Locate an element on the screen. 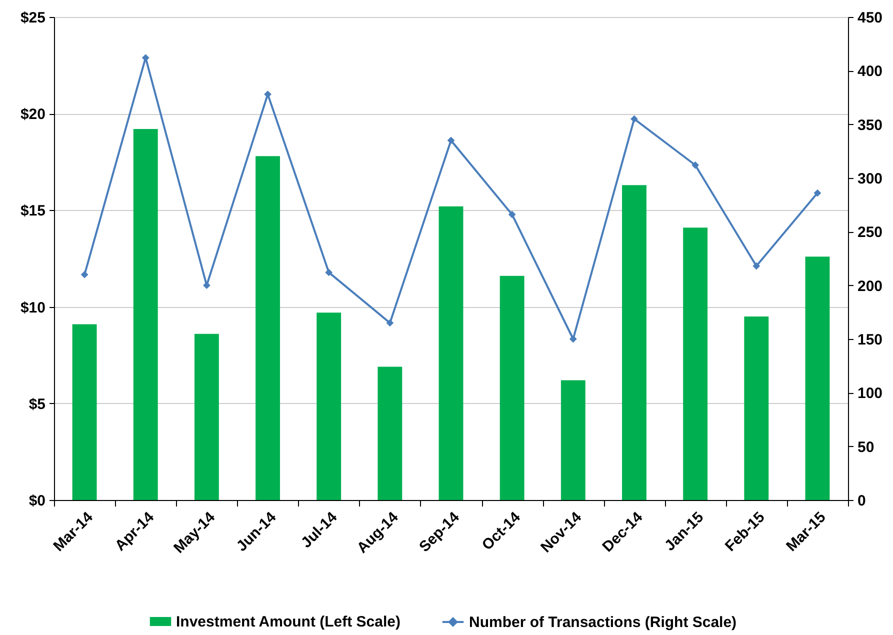  legend-label: Number of Transactions (Right Scale) is located at coordinates (603, 622).